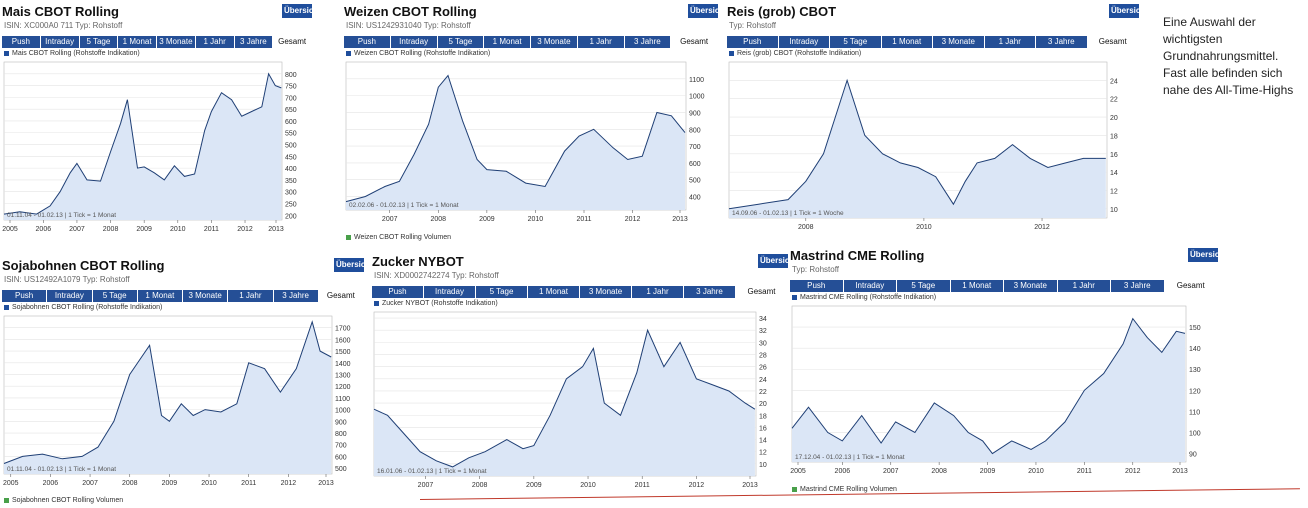 The height and width of the screenshot is (508, 1308). What do you see at coordinates (68, 500) in the screenshot?
I see `volume-legend-label: Sojabohnen CBOT Rolling Volumen` at bounding box center [68, 500].